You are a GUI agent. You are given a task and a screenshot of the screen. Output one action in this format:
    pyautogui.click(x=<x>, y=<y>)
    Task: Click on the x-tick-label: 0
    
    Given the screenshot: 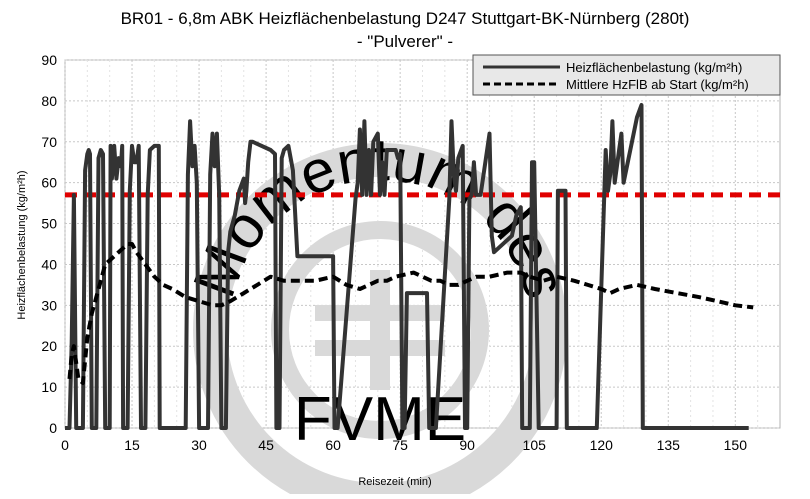 What is the action you would take?
    pyautogui.click(x=65, y=445)
    